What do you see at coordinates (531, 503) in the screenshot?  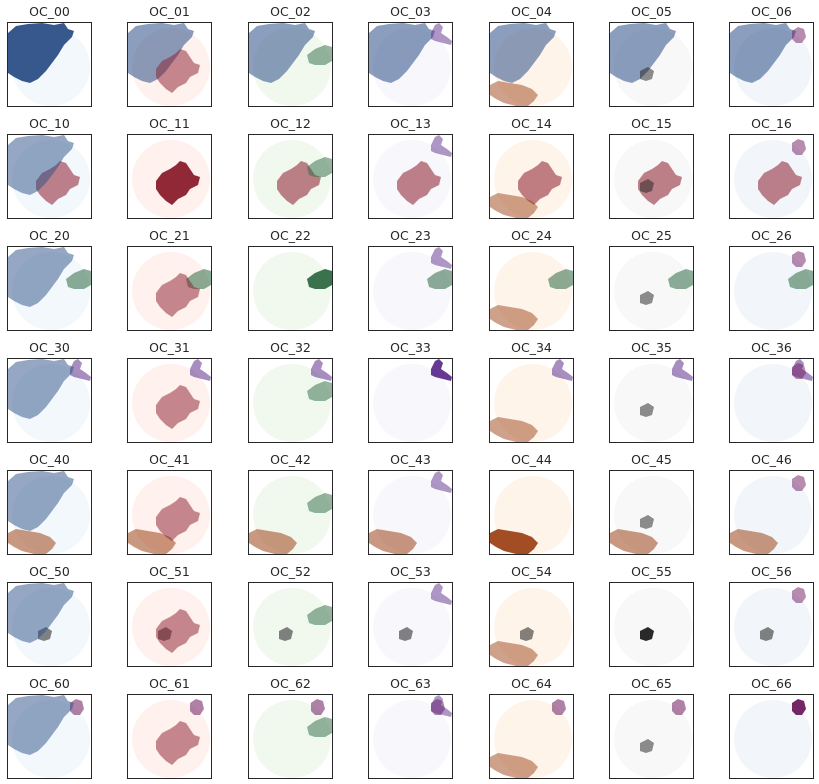 I see `heatmap-panel: OC_44` at bounding box center [531, 503].